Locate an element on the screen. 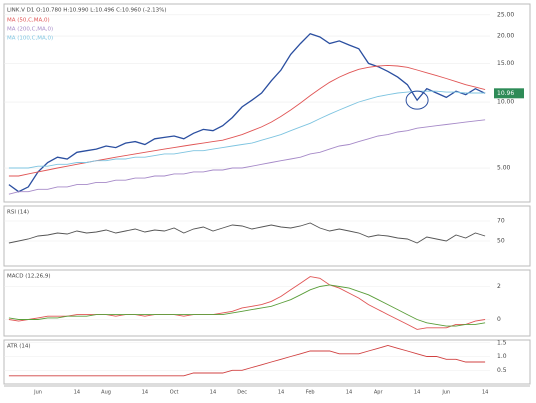  price-tag-label: 10.96 is located at coordinates (505, 93).